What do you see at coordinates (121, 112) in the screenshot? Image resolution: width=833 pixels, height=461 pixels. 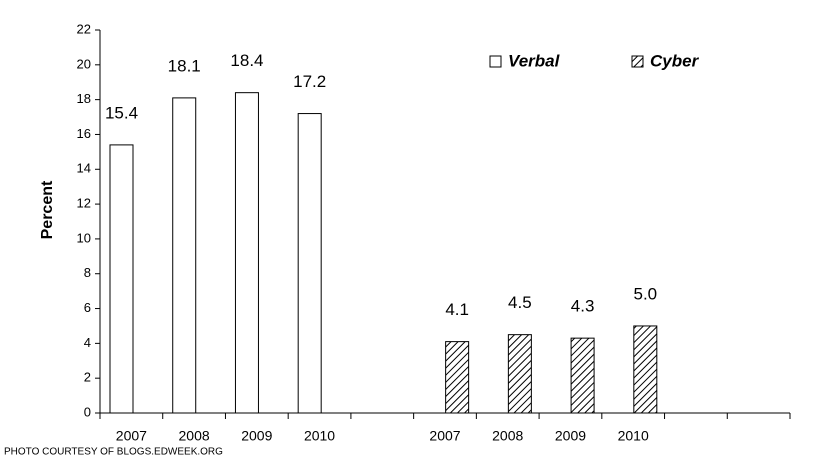 I see `value-label: 15.4` at bounding box center [121, 112].